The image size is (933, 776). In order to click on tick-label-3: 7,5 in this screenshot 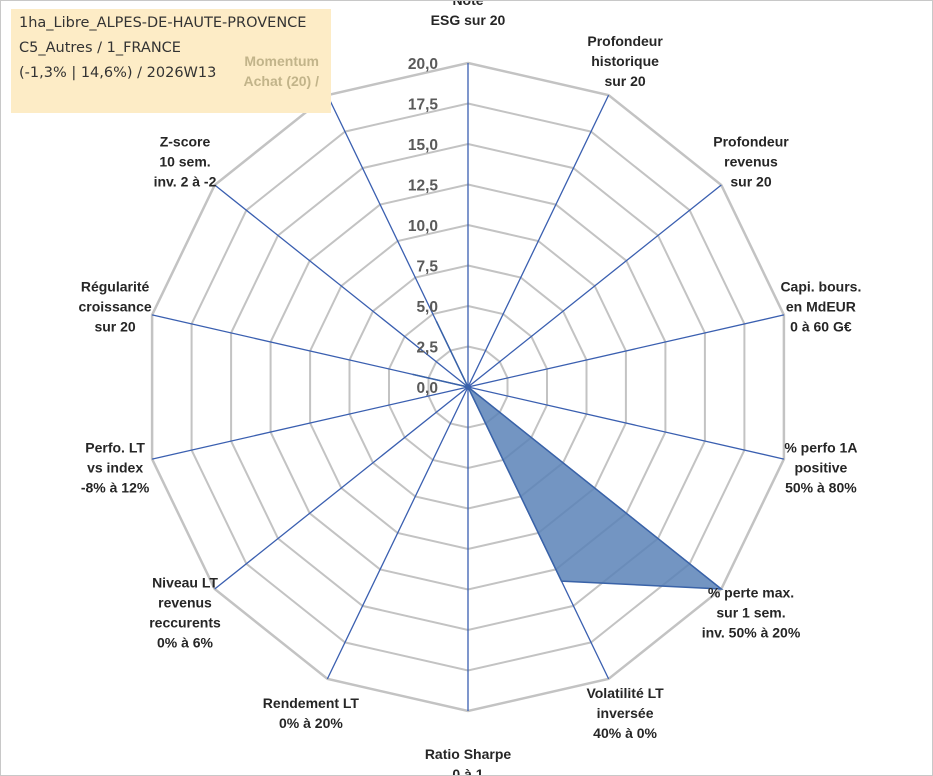, I will do `click(427, 267)`.